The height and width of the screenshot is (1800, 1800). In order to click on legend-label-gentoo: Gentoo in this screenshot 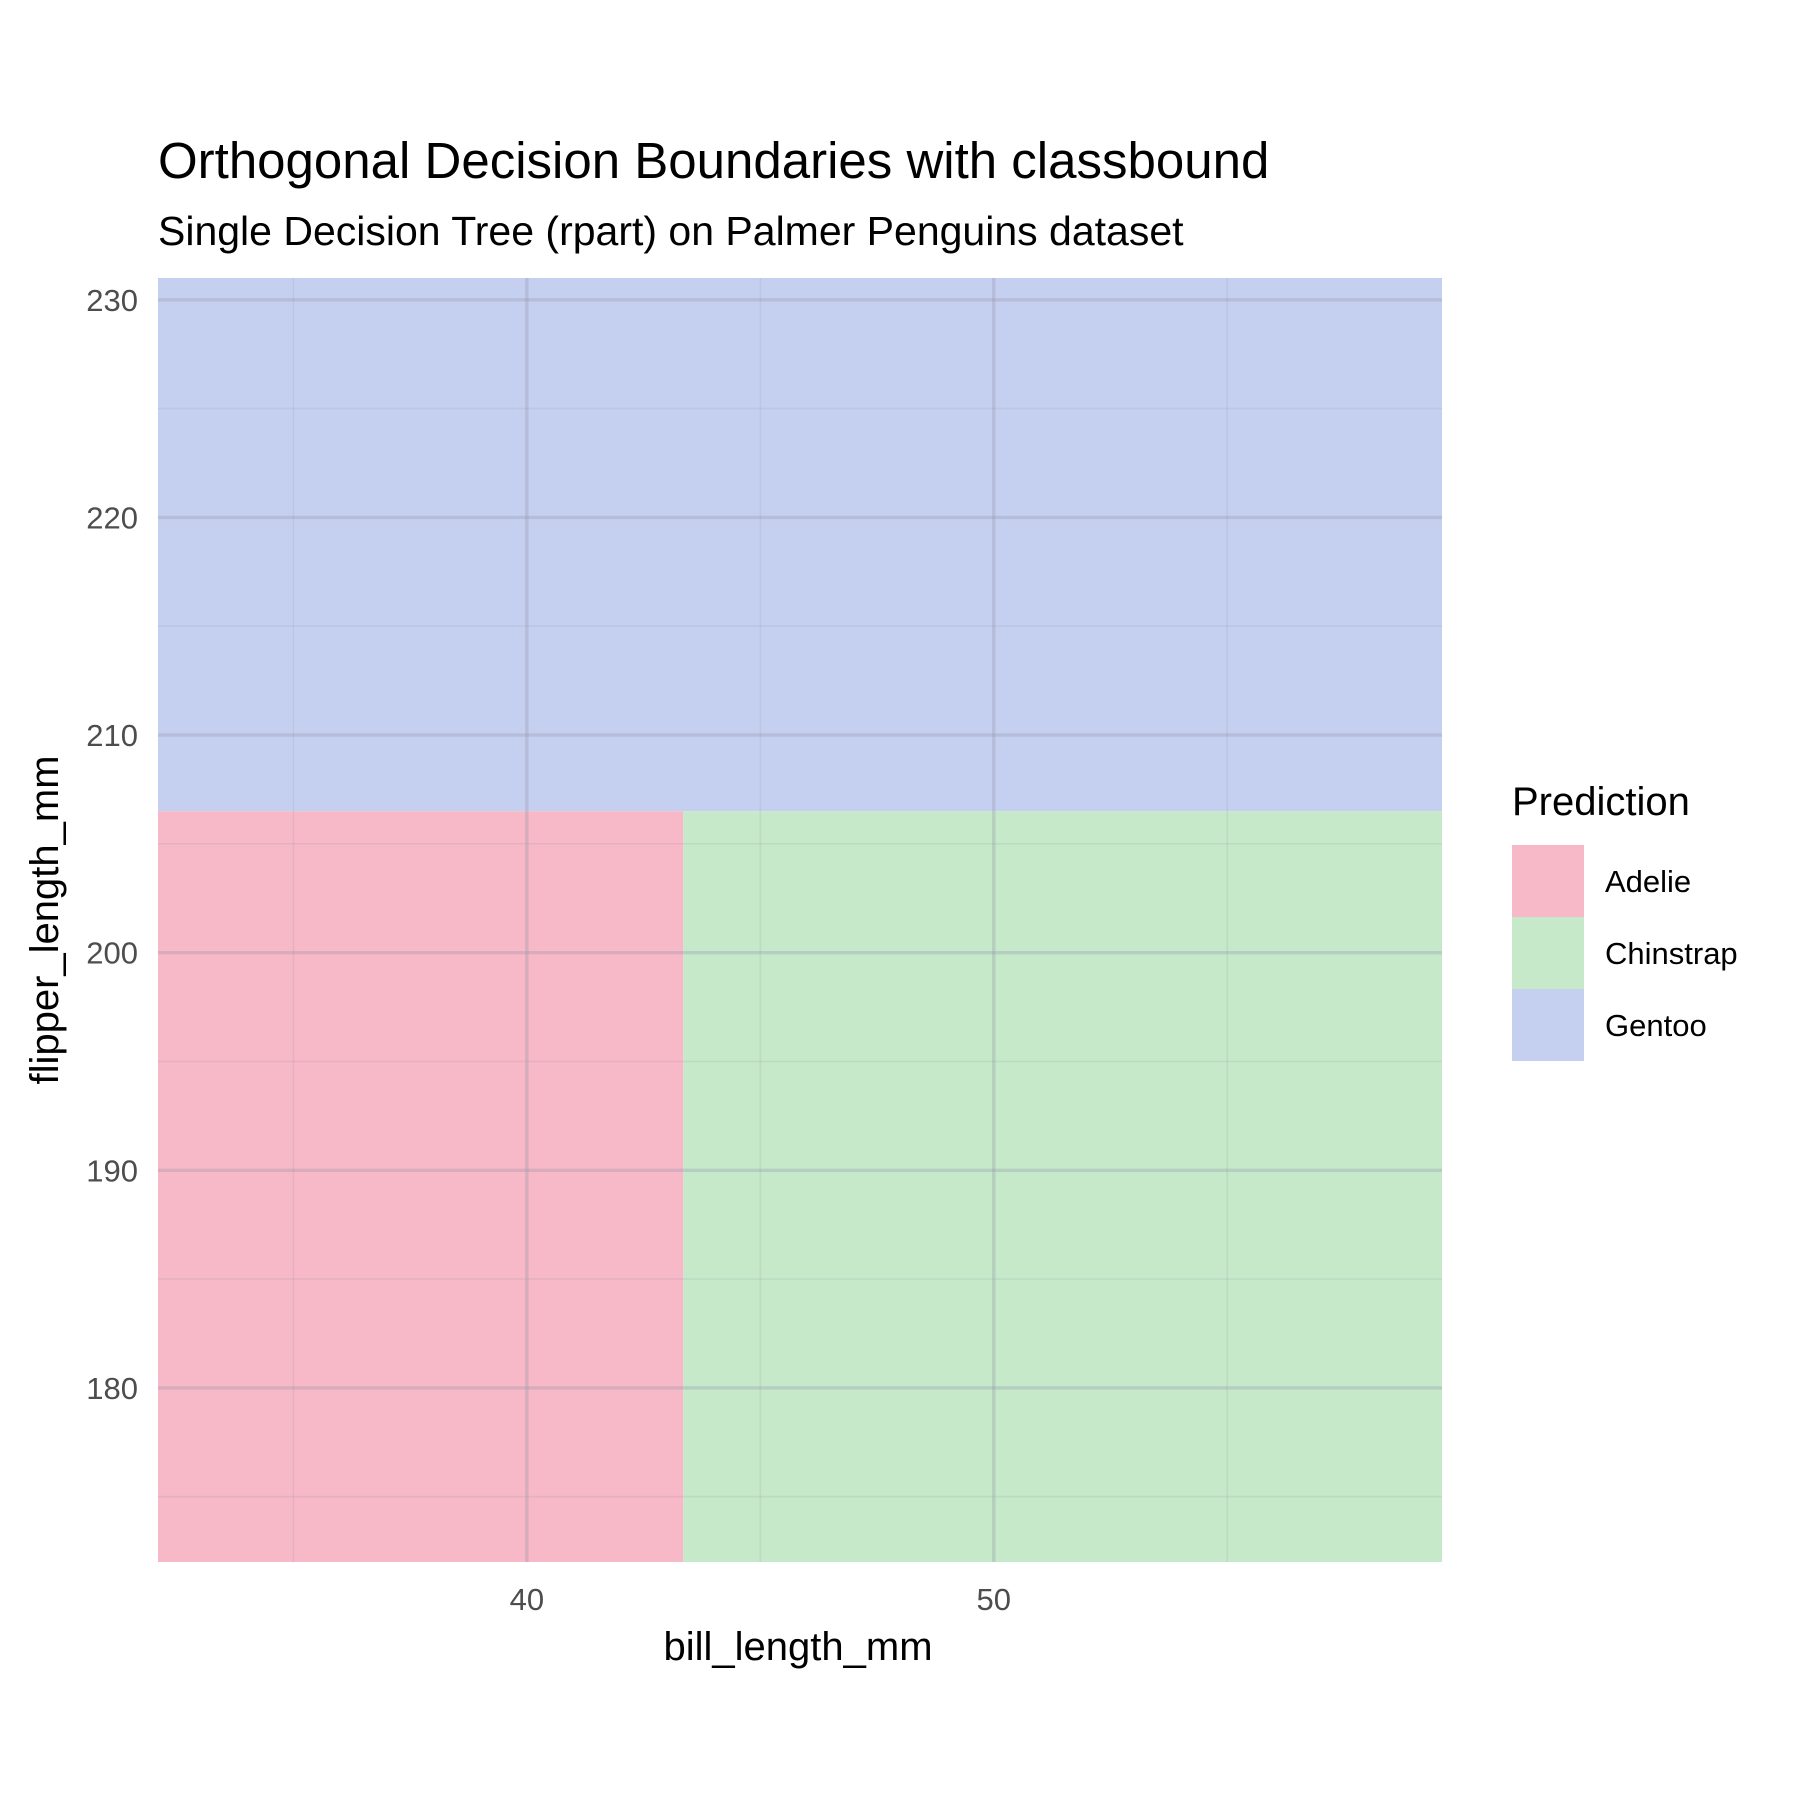, I will do `click(1656, 1025)`.